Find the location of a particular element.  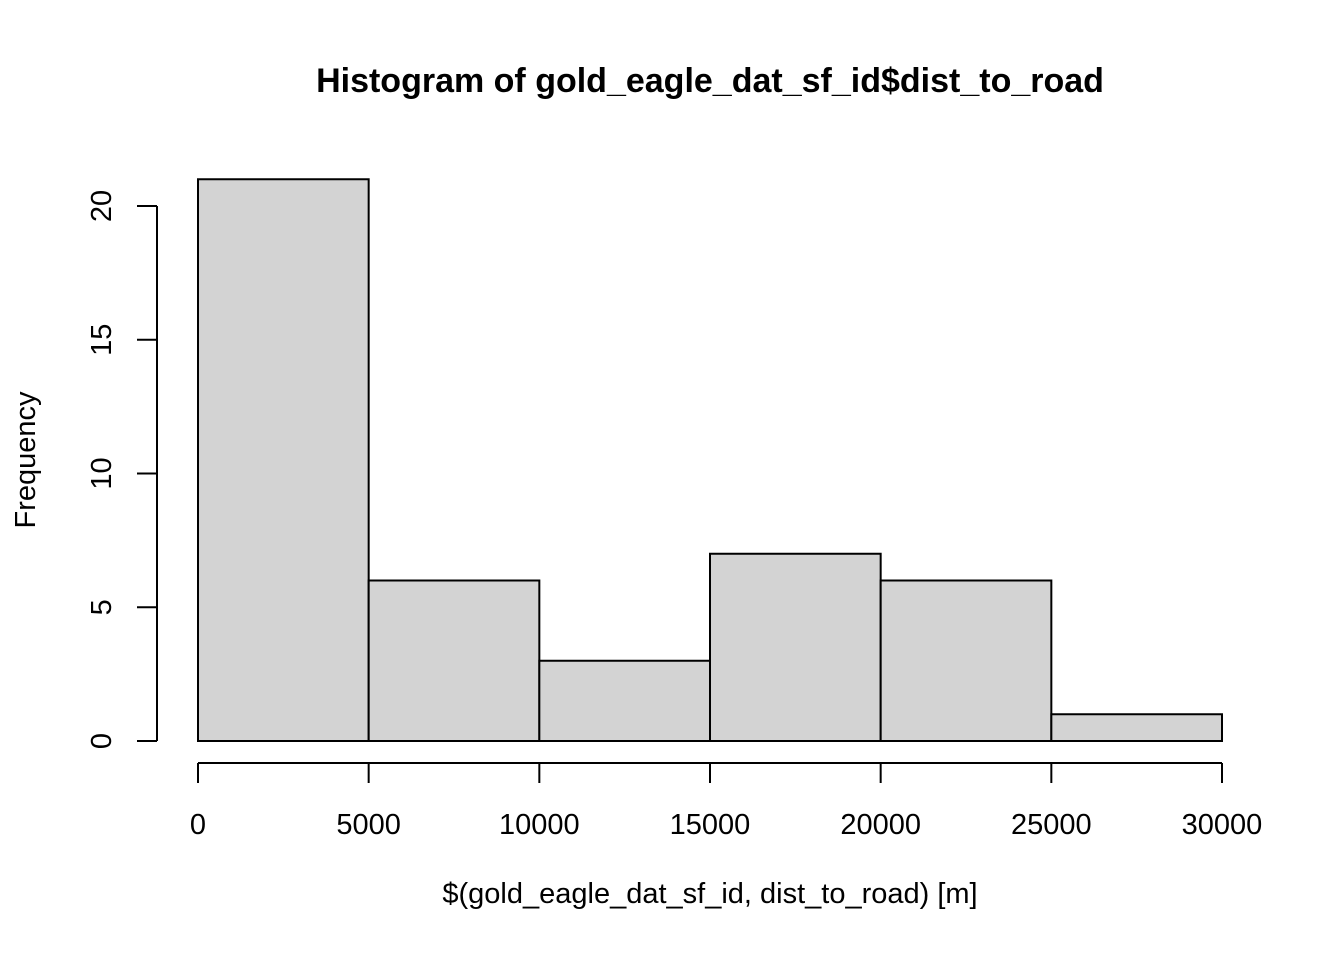

x-axis: 0 5000 10000 15000 20000 25000 30000 is located at coordinates (726, 801).